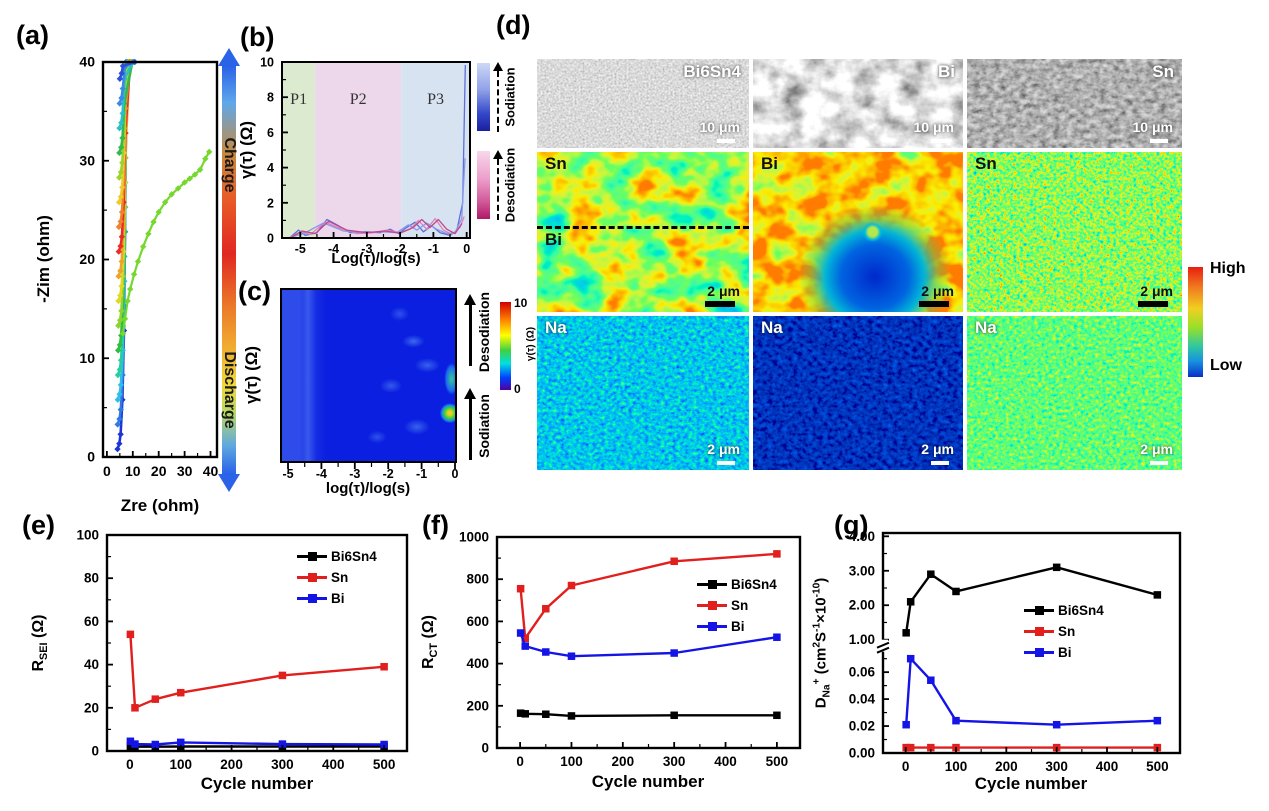 The image size is (1269, 811). I want to click on svg-text: 40, so click(211, 471).